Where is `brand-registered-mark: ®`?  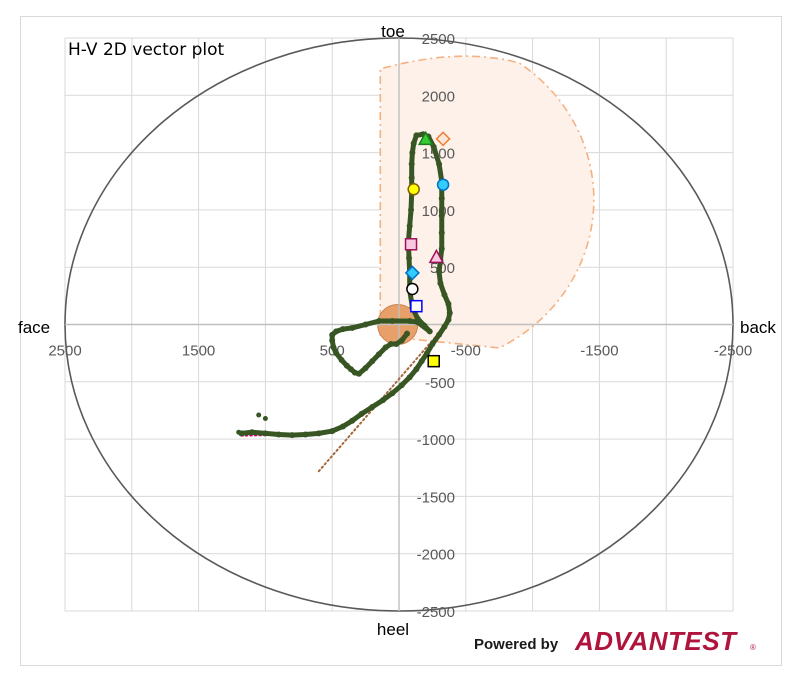
brand-registered-mark: ® is located at coordinates (753, 647).